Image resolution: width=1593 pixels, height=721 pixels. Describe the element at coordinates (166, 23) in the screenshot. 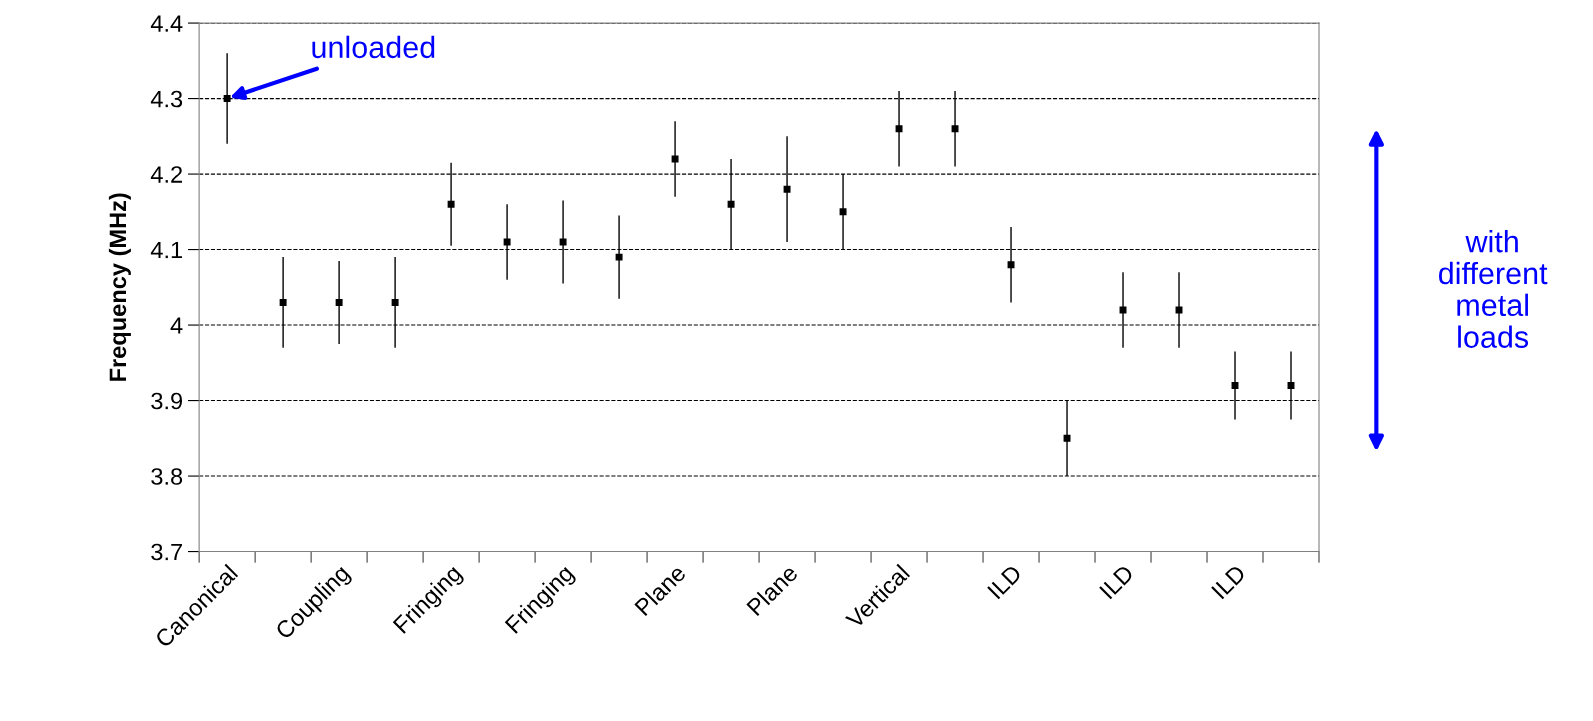

I see `y-tick-label: 4.4` at that location.